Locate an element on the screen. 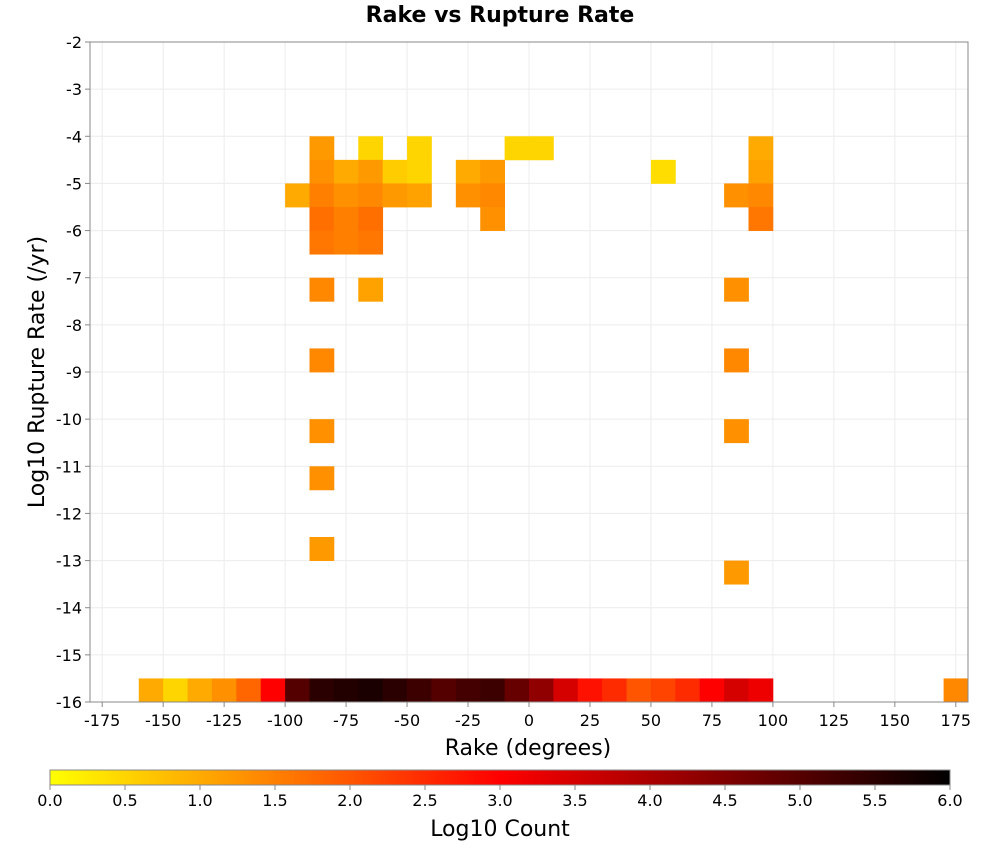 The image size is (1000, 850). colorbar-tick-label: 1.5 is located at coordinates (274, 800).